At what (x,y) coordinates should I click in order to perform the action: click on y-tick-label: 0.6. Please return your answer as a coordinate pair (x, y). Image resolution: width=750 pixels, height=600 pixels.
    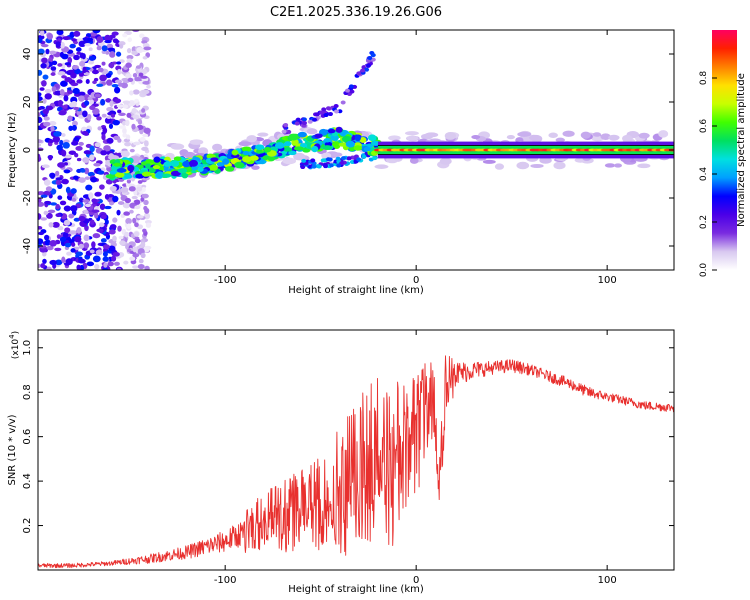
    Looking at the image, I should click on (27, 437).